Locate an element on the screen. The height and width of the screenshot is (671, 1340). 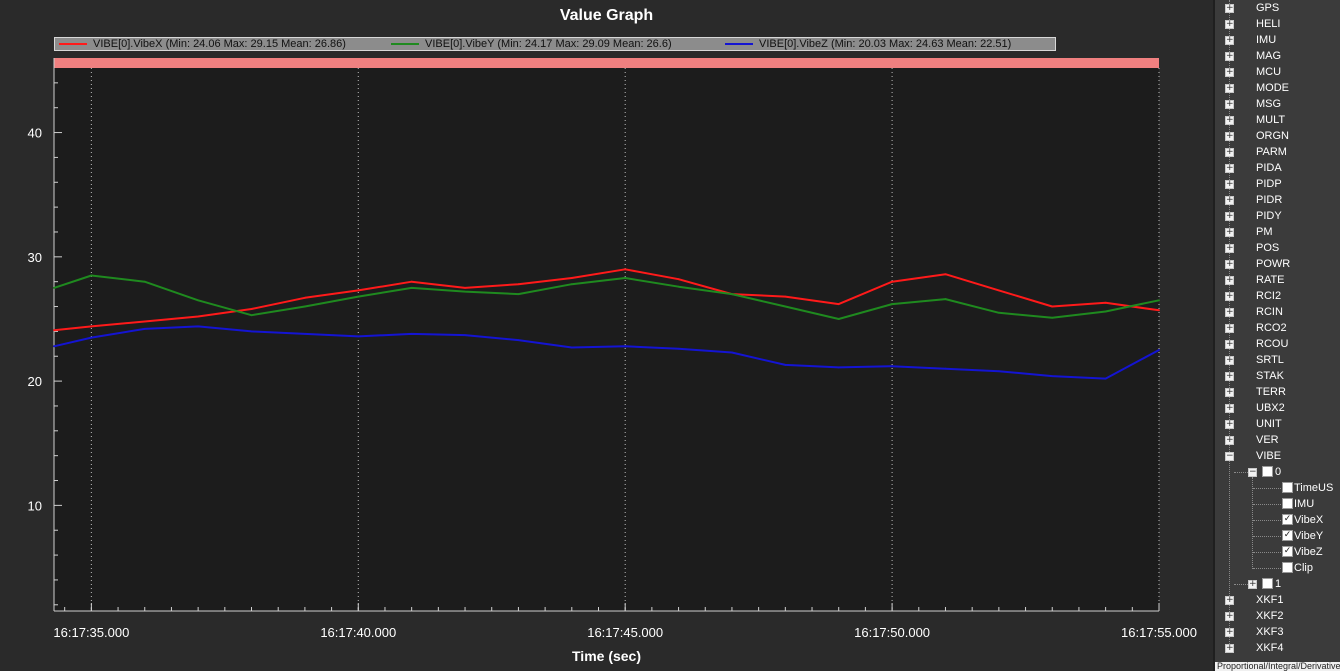
tree-item-stak: STAK is located at coordinates (1270, 376).